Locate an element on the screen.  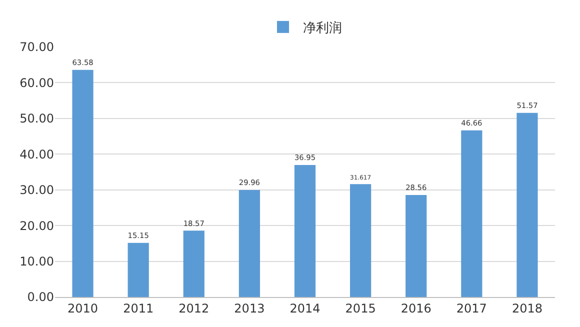
x-tick-label: 2013 is located at coordinates (249, 308).